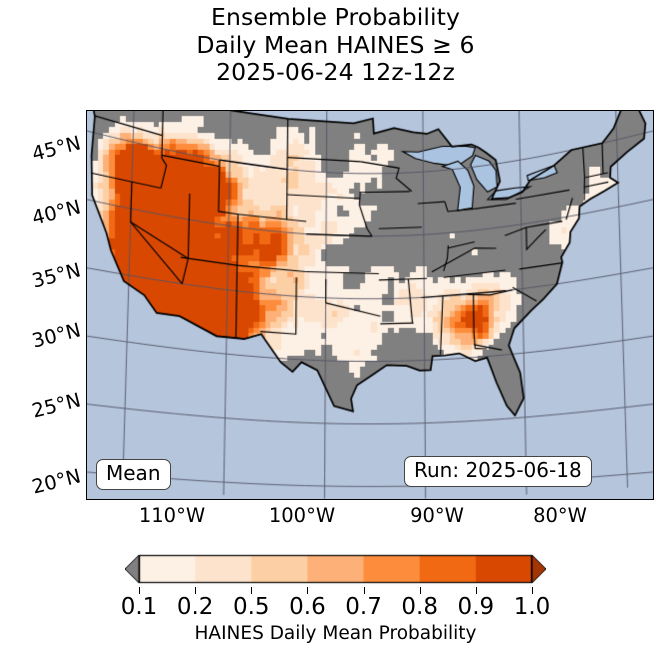 The height and width of the screenshot is (658, 671). What do you see at coordinates (437, 515) in the screenshot?
I see `lon-tick-label: 90°W` at bounding box center [437, 515].